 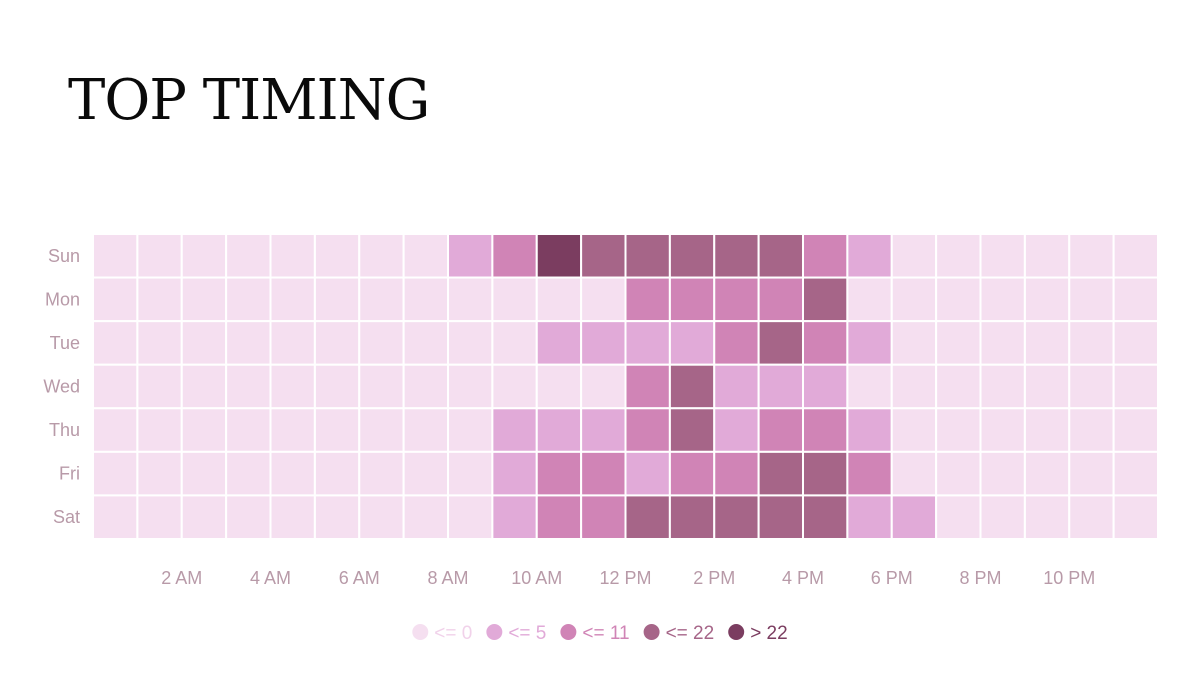 What do you see at coordinates (536, 578) in the screenshot?
I see `x-label-10-am: 10 AM` at bounding box center [536, 578].